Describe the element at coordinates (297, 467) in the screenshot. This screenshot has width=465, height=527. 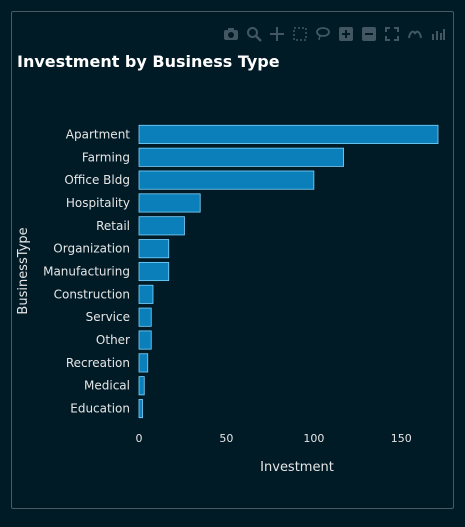
I see `x-axis-title: Investment` at that location.